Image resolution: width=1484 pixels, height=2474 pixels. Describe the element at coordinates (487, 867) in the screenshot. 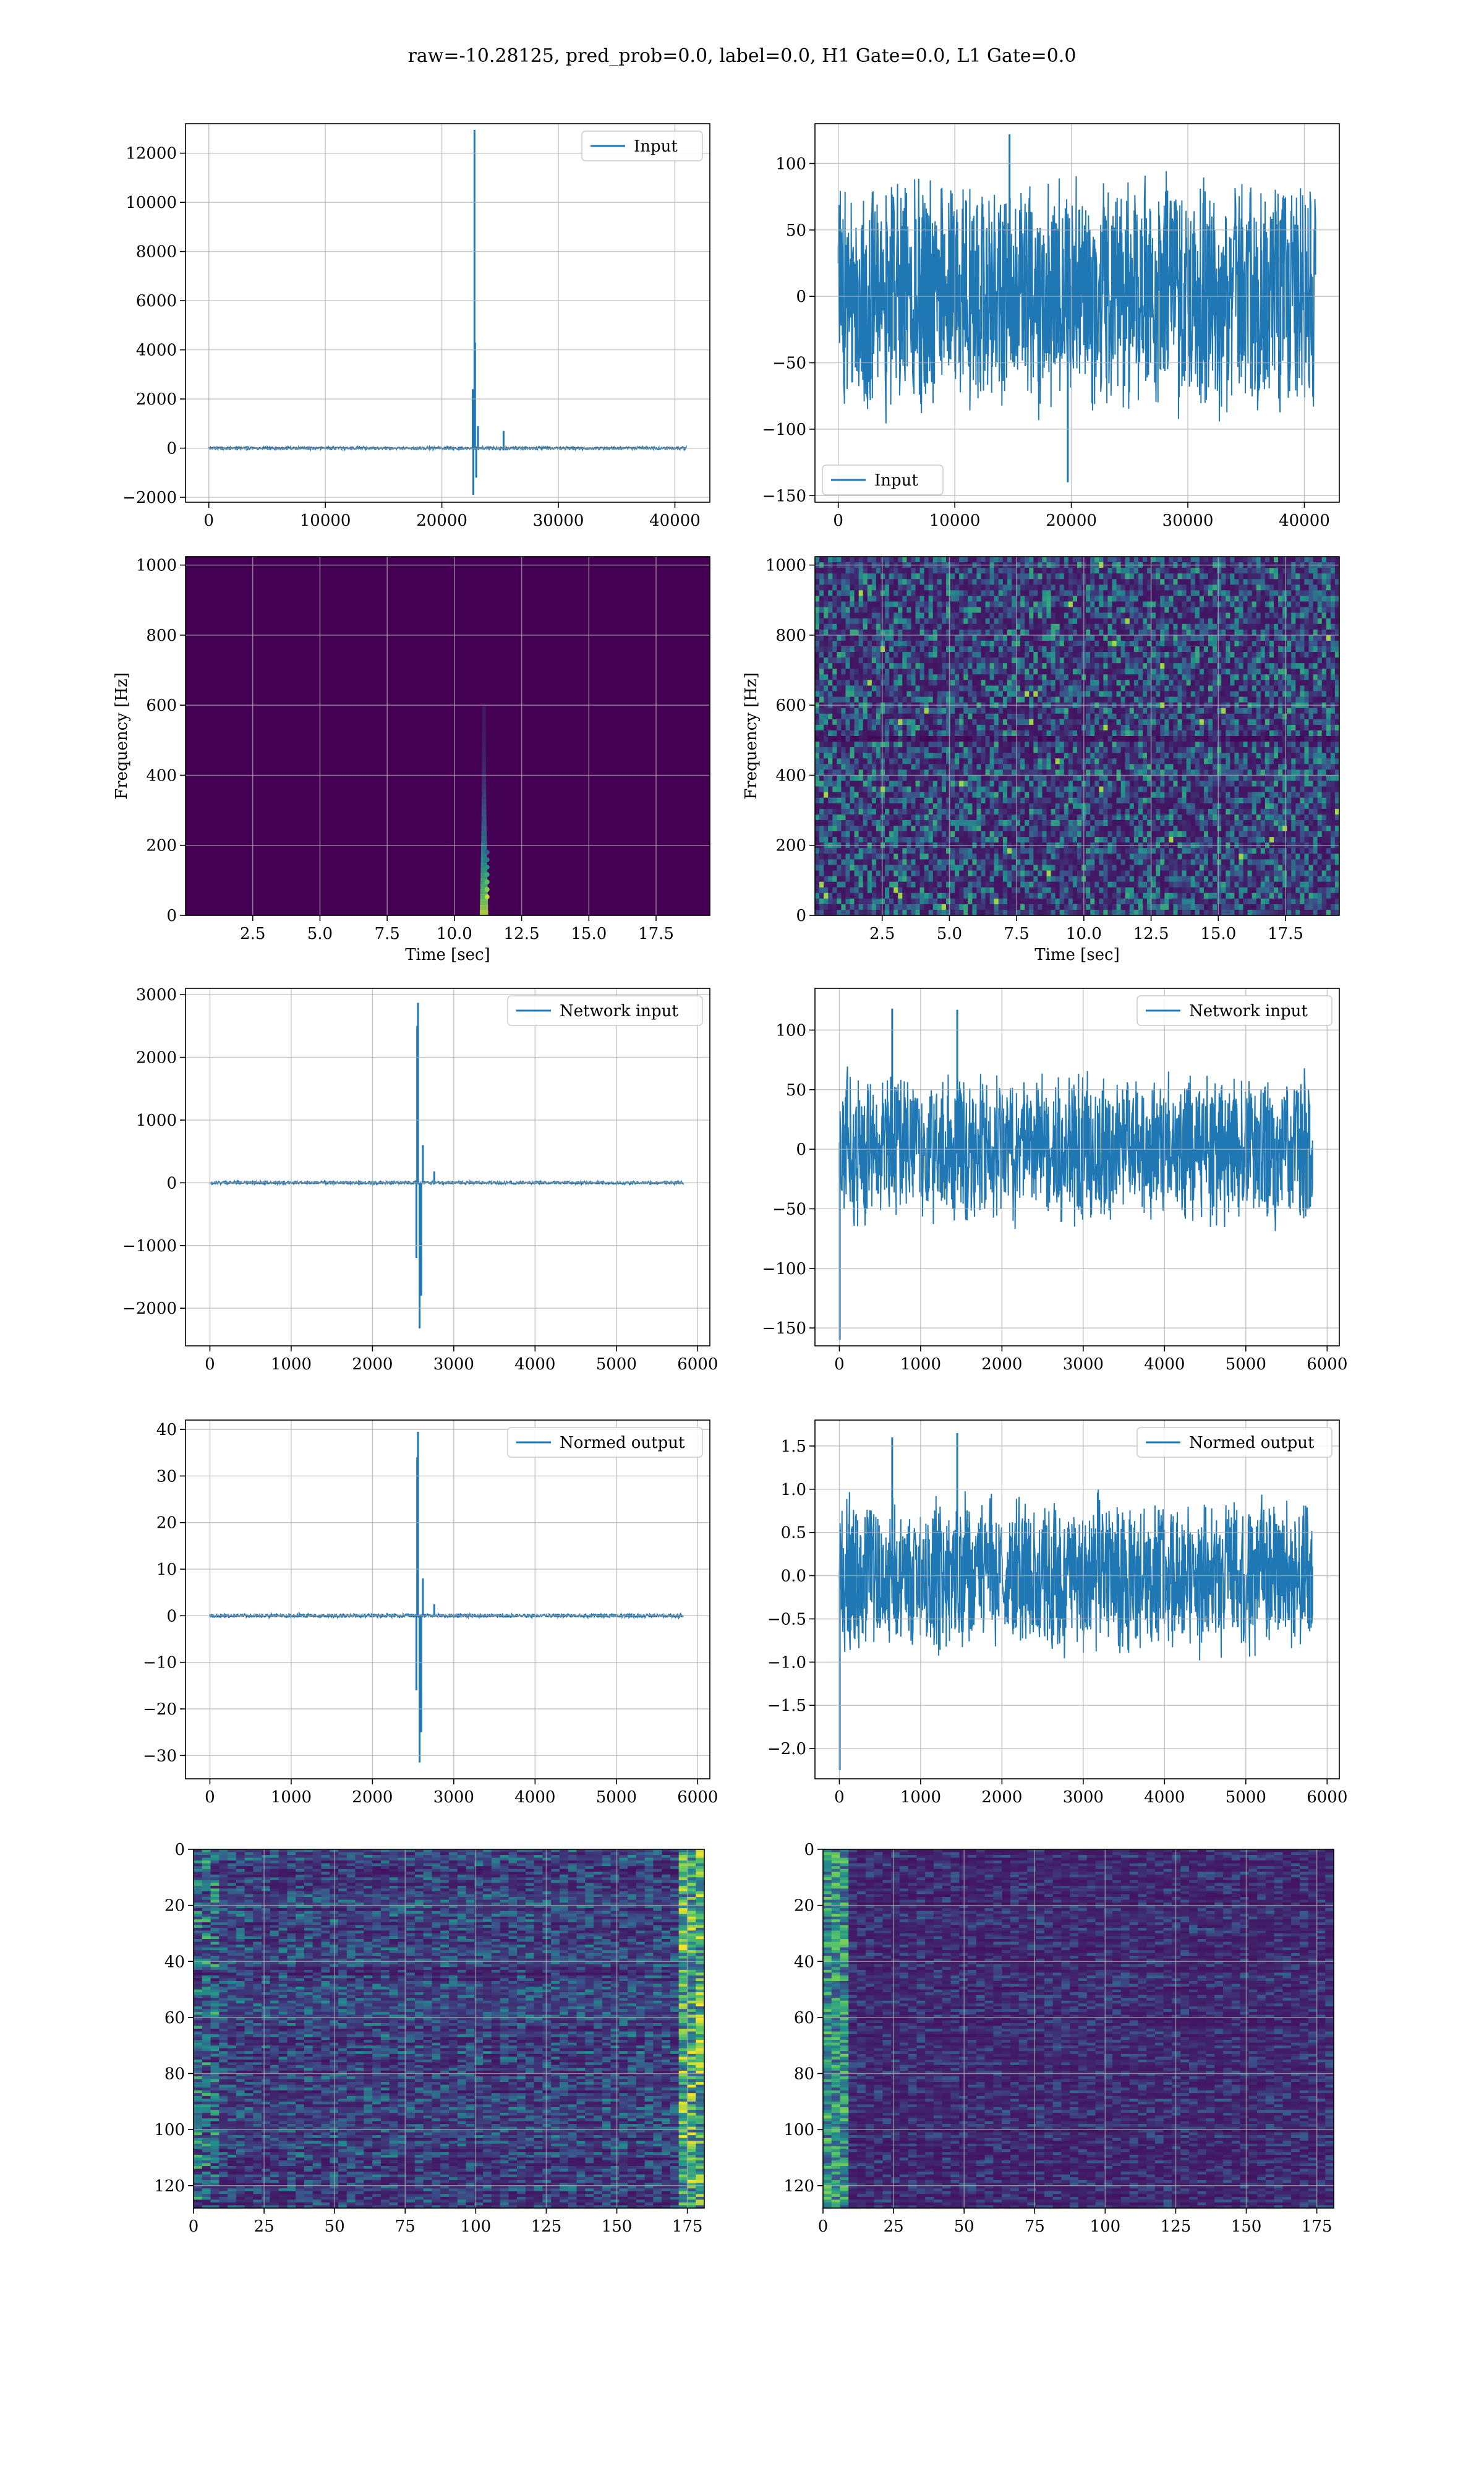

I see `chirp-peak` at that location.